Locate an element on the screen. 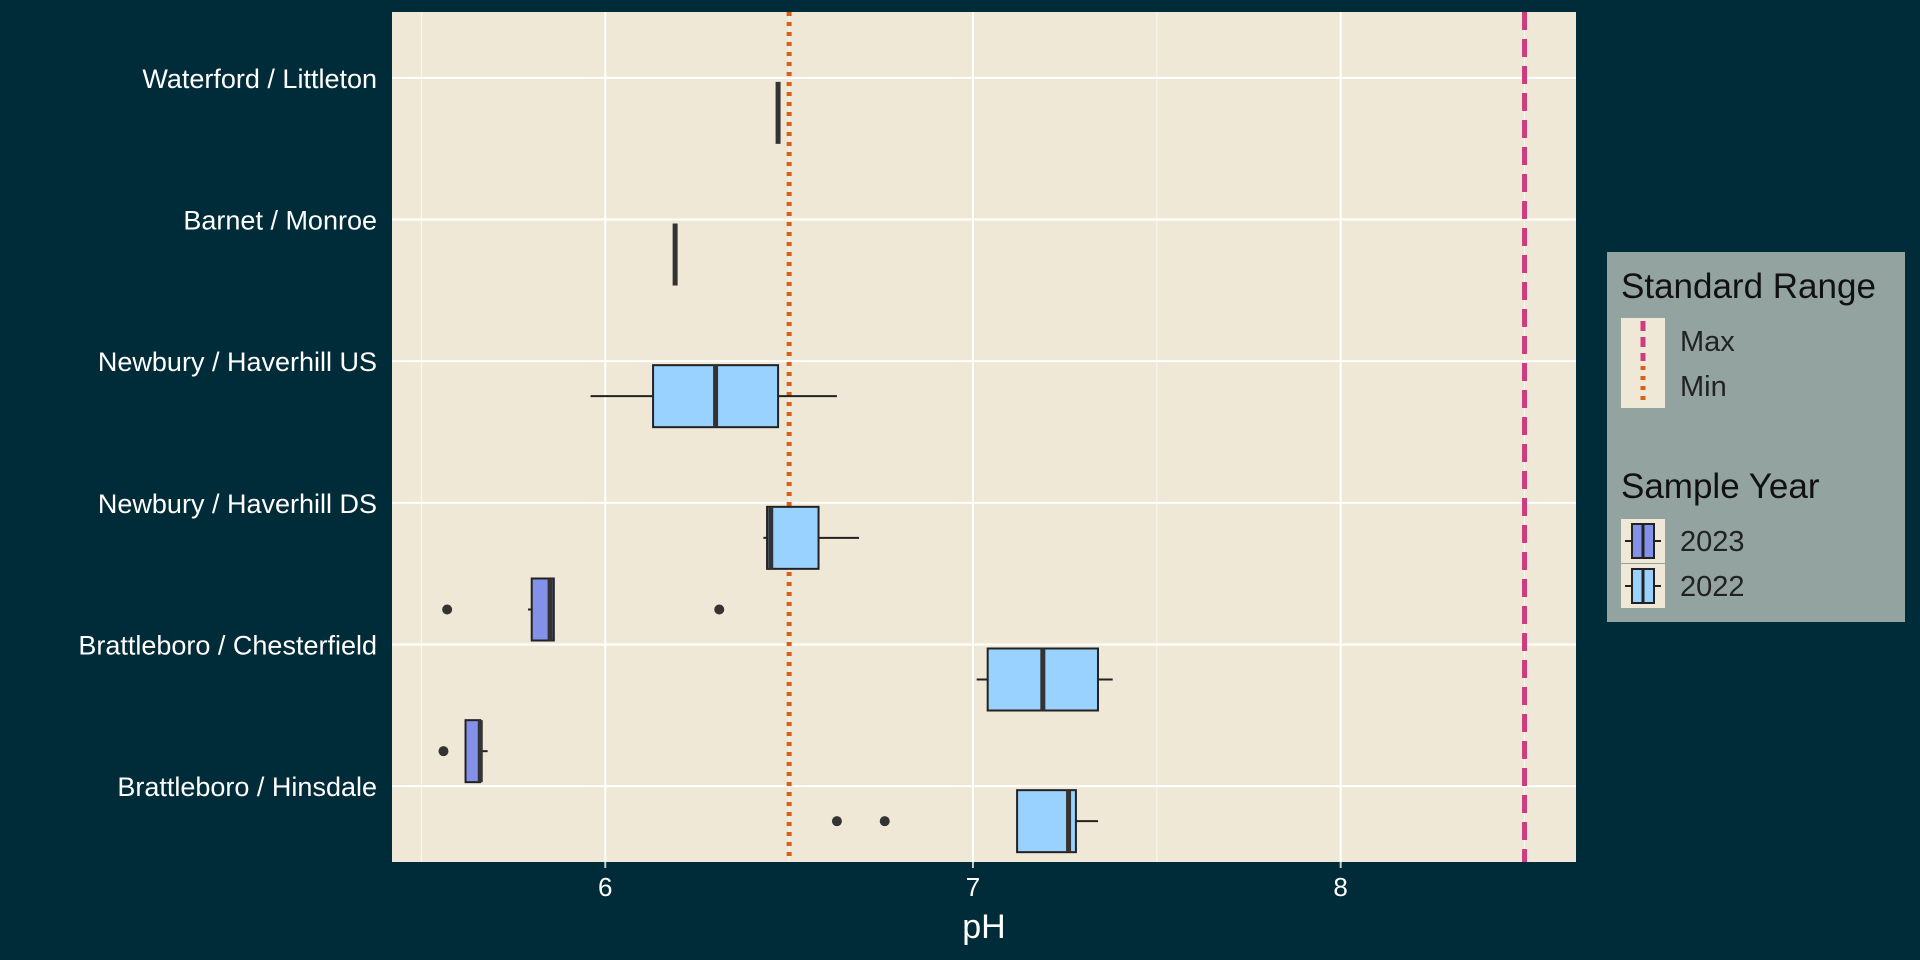  iqr-box is located at coordinates (793, 537).